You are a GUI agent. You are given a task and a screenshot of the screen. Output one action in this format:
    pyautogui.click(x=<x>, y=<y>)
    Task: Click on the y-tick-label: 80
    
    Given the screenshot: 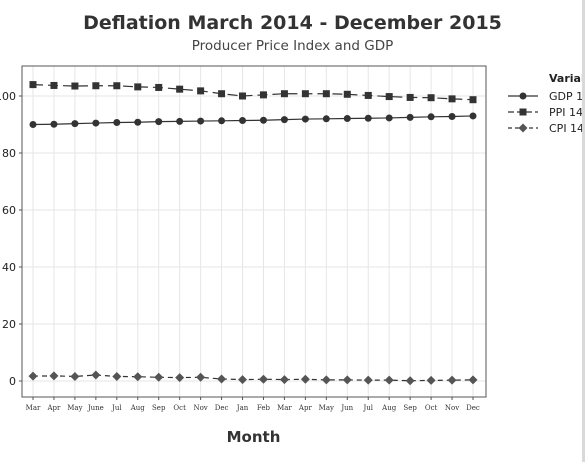 What is the action you would take?
    pyautogui.click(x=9, y=153)
    